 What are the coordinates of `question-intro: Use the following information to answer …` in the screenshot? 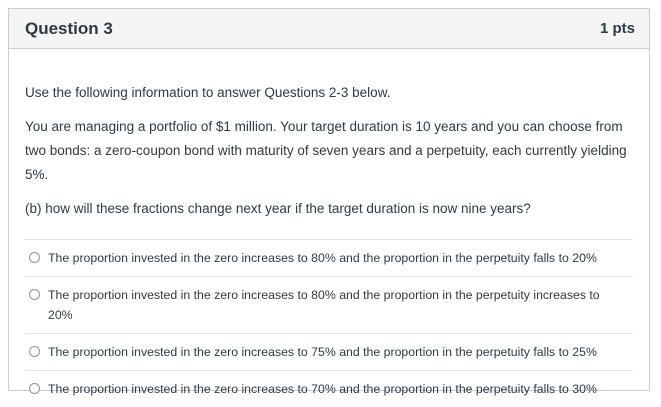 It's located at (208, 92).